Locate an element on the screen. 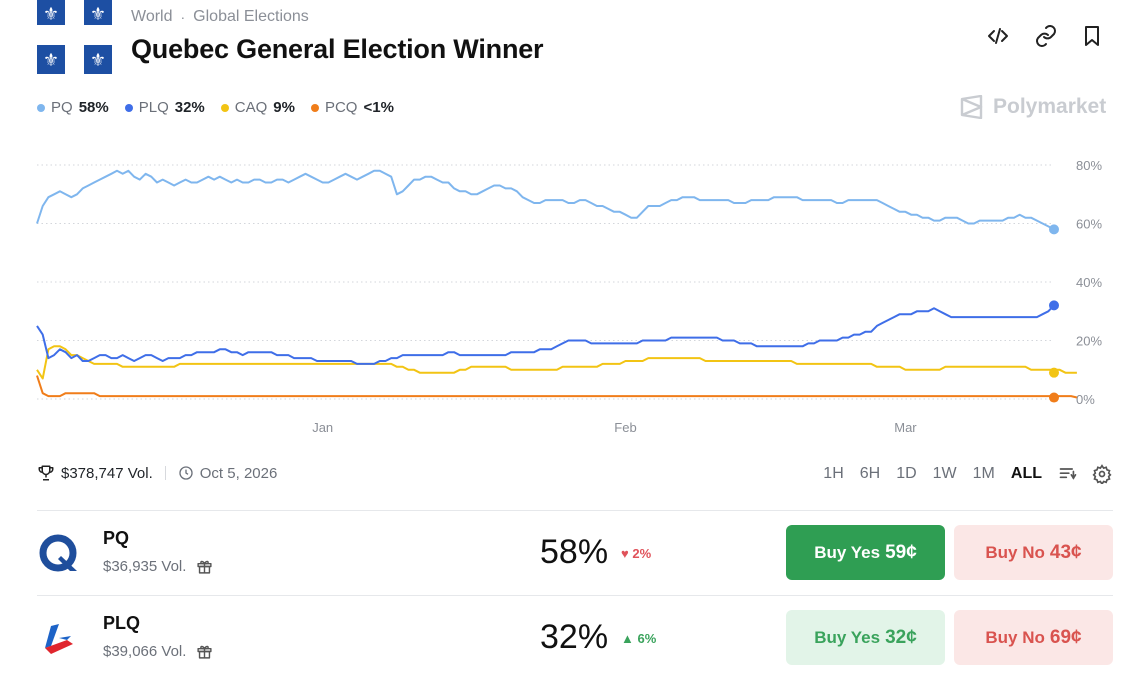 The image size is (1135, 680). time-range-selector: 1H 6H 1D 1W 1M ALL is located at coordinates (963, 474).